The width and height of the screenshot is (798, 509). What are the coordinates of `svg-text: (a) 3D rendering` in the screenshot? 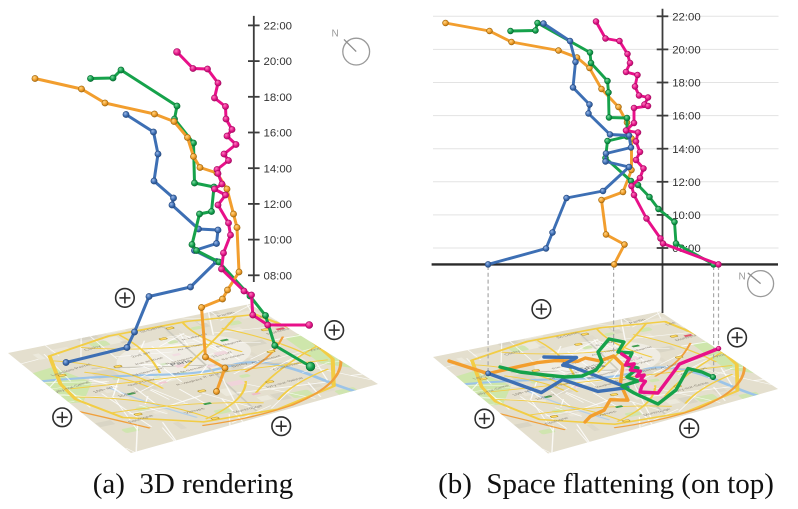 It's located at (193, 484).